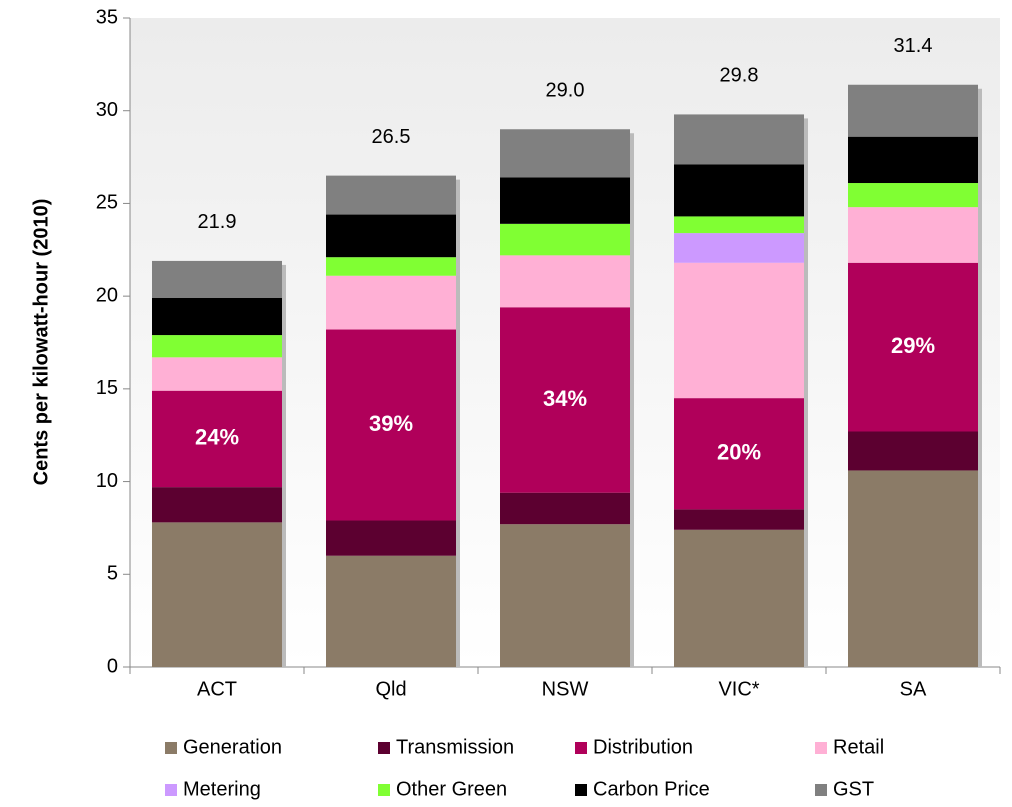 This screenshot has width=1012, height=807. I want to click on y-tick-label: 15, so click(107, 388).